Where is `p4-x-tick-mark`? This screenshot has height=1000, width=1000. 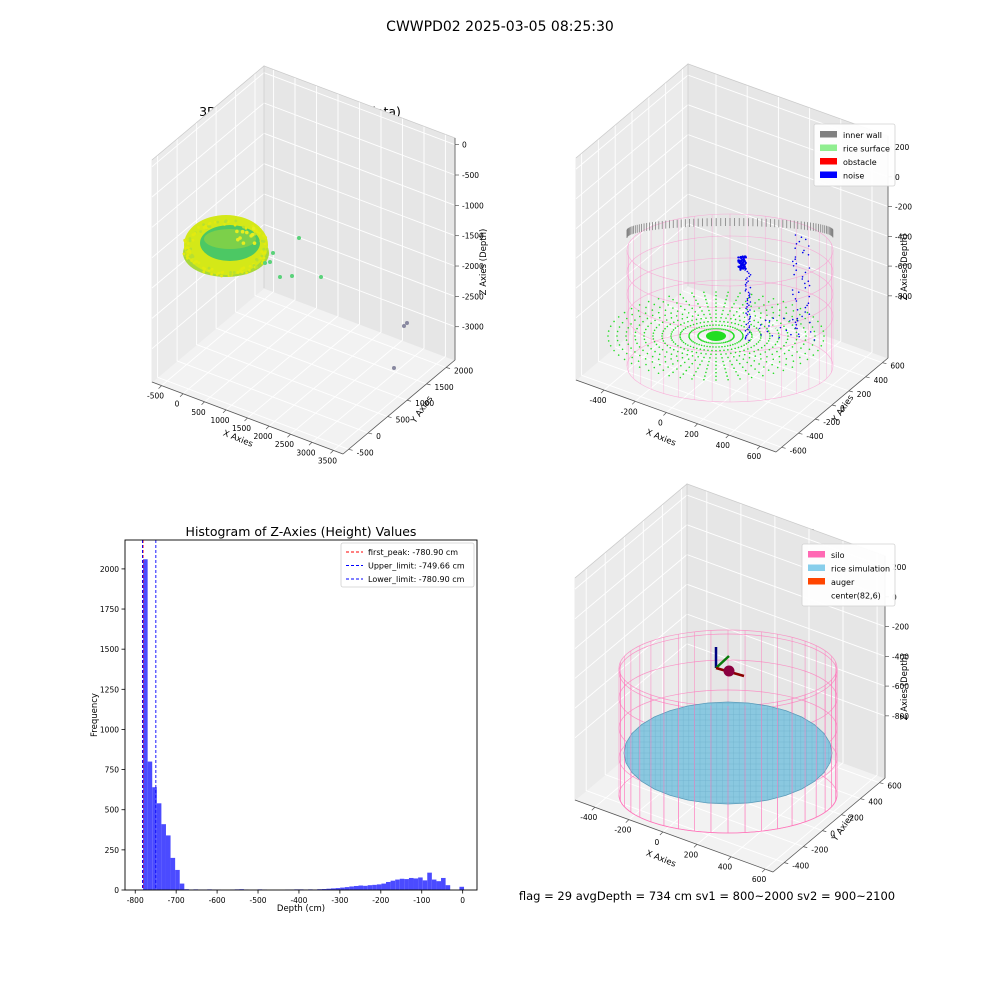 p4-x-tick-mark is located at coordinates (661, 833).